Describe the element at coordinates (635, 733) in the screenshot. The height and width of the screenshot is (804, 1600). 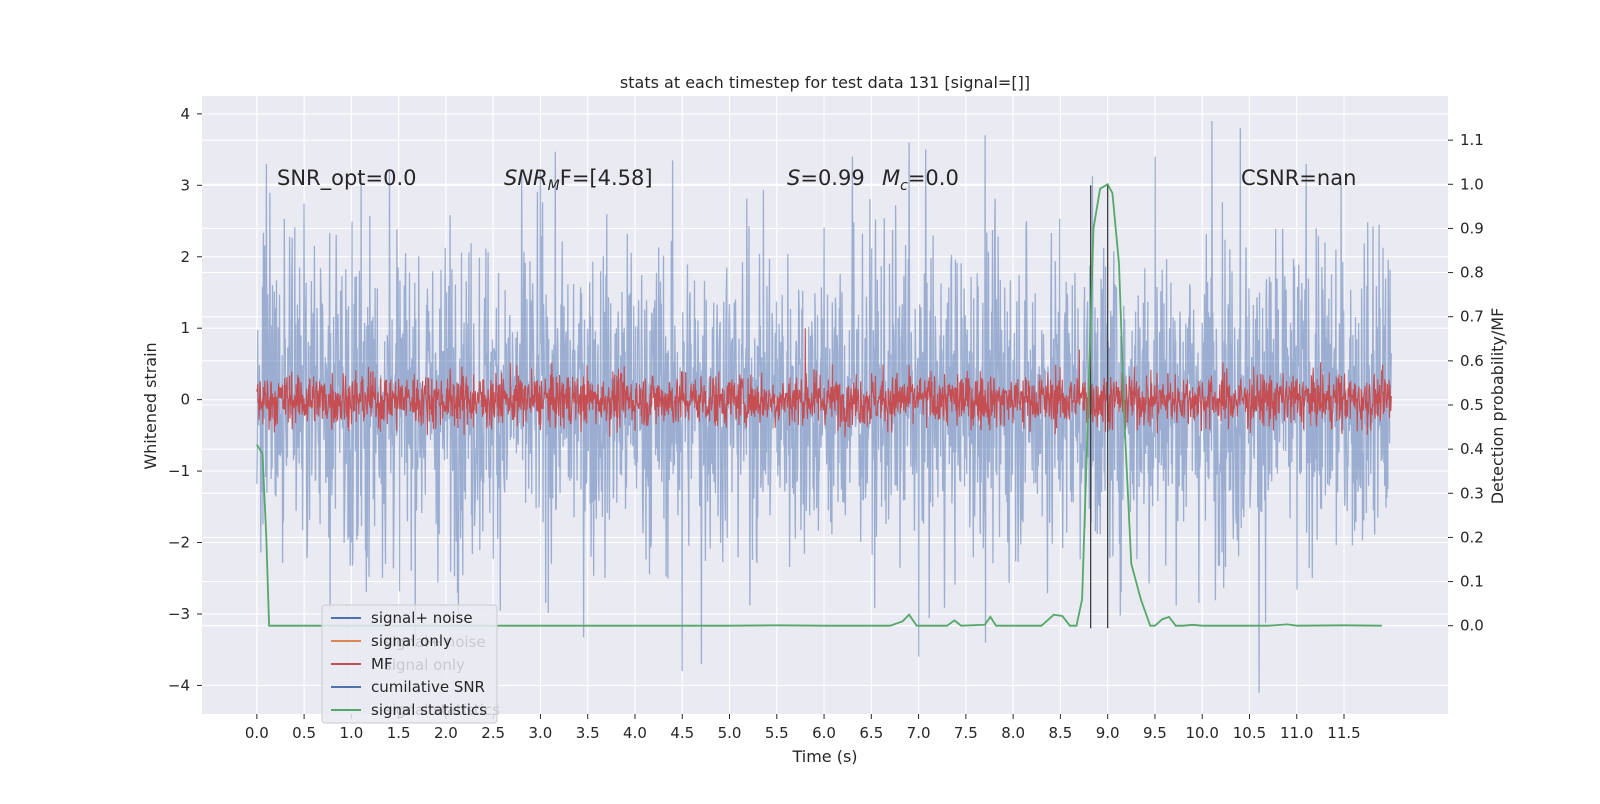
I see `x-tick-label: 4.0` at that location.